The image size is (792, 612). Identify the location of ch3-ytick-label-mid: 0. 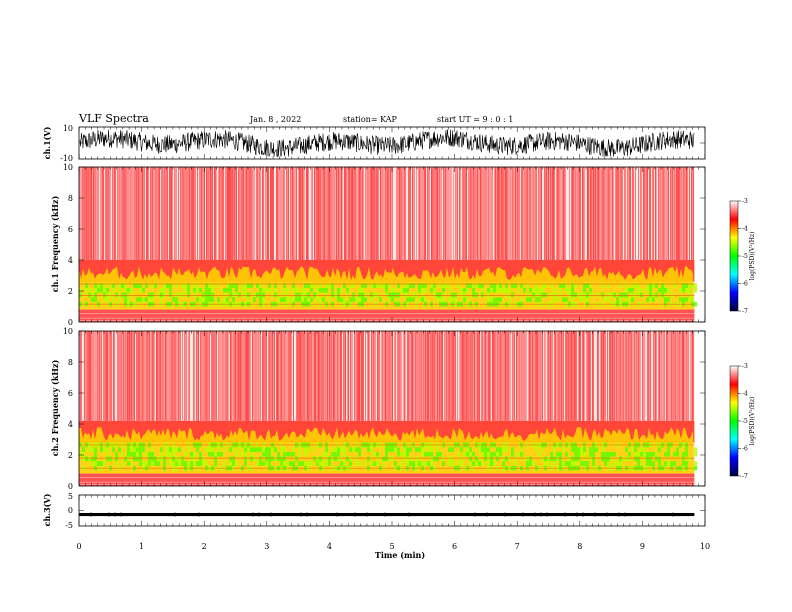
(70, 510).